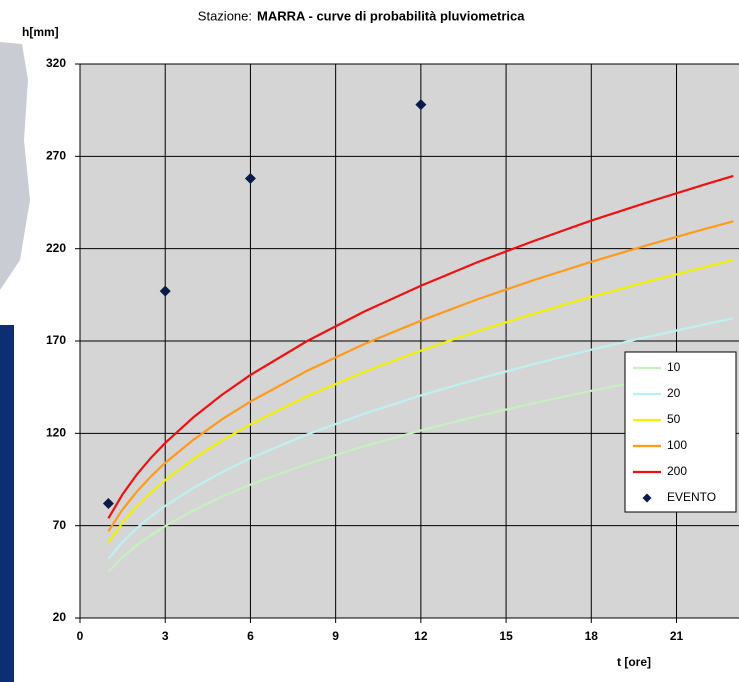  I want to click on chart-title-label: Stazione:, so click(225, 15).